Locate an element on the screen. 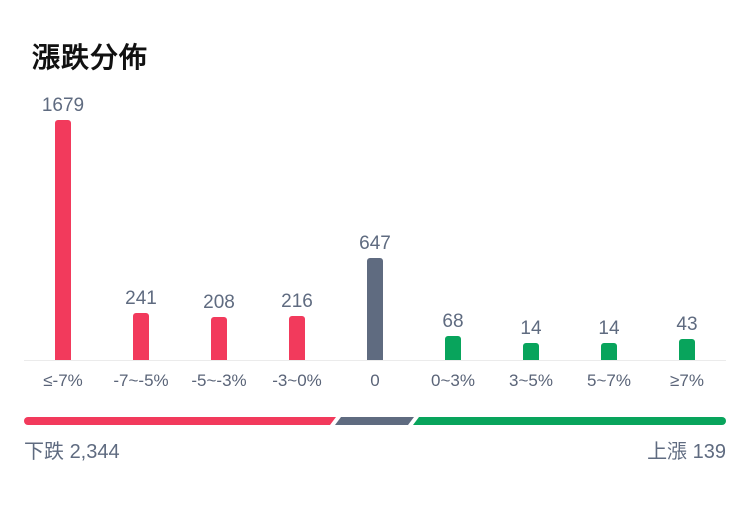 This screenshot has width=750, height=507. rise-fall-ratio-bar is located at coordinates (375, 421).